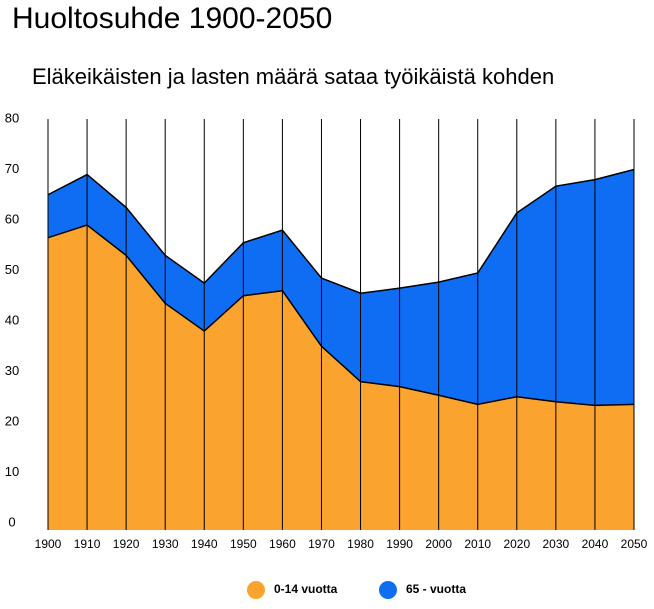 The image size is (654, 609). What do you see at coordinates (12, 471) in the screenshot?
I see `y-tick-label: 10` at bounding box center [12, 471].